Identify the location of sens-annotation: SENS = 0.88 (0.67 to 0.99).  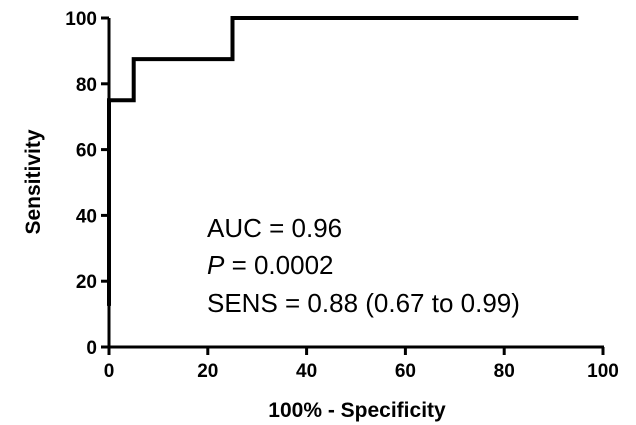
(363, 303).